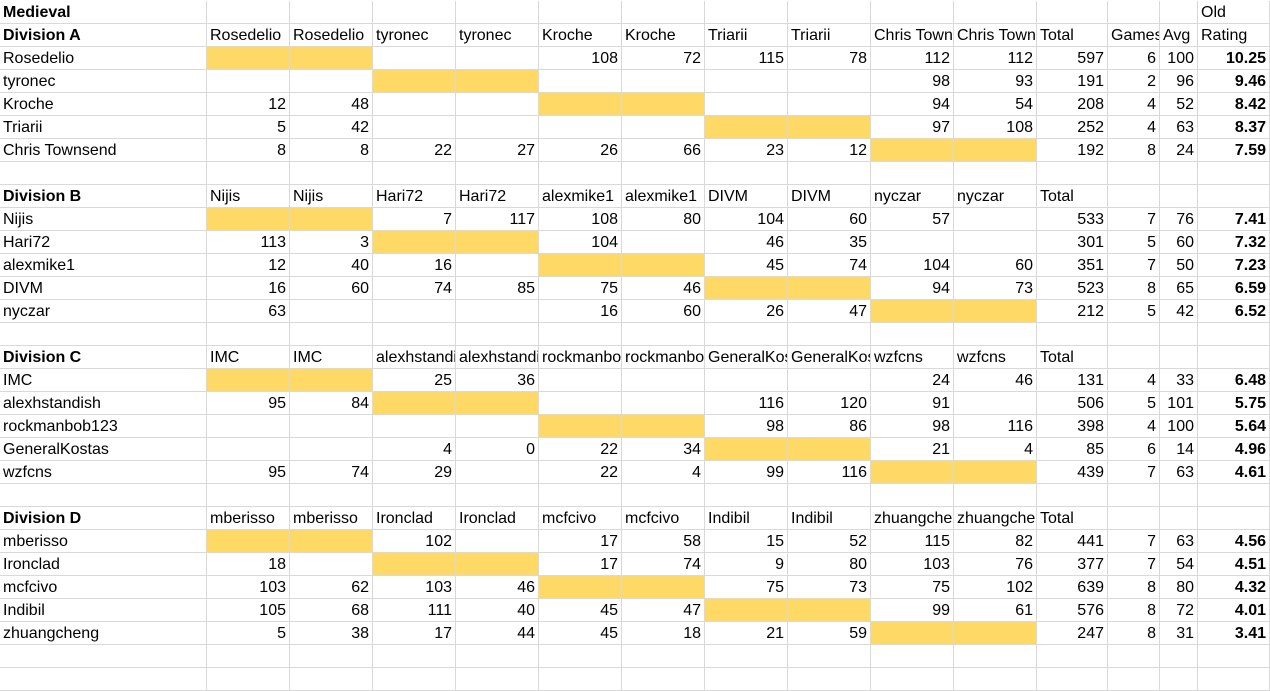  Describe the element at coordinates (1234, 265) in the screenshot. I see `rating-cell: 7.23` at that location.